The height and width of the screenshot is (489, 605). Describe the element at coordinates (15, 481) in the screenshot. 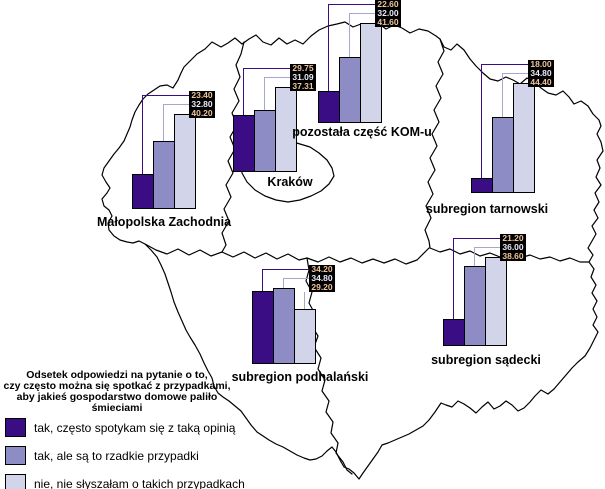

I see `legend-swatch-no-never` at that location.